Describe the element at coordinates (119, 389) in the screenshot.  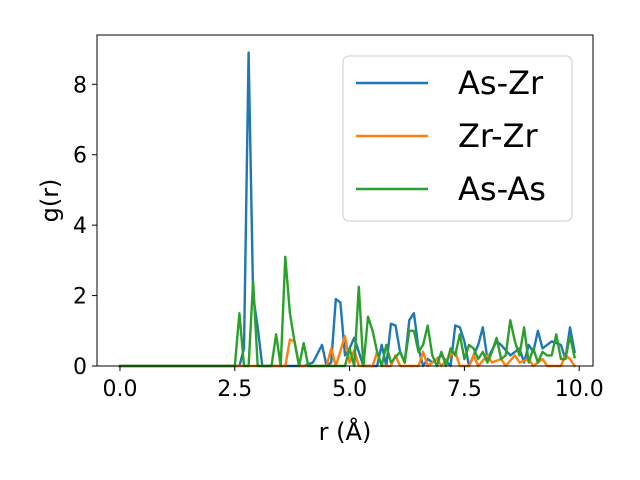
I see `x-tick-label: 0.0` at that location.